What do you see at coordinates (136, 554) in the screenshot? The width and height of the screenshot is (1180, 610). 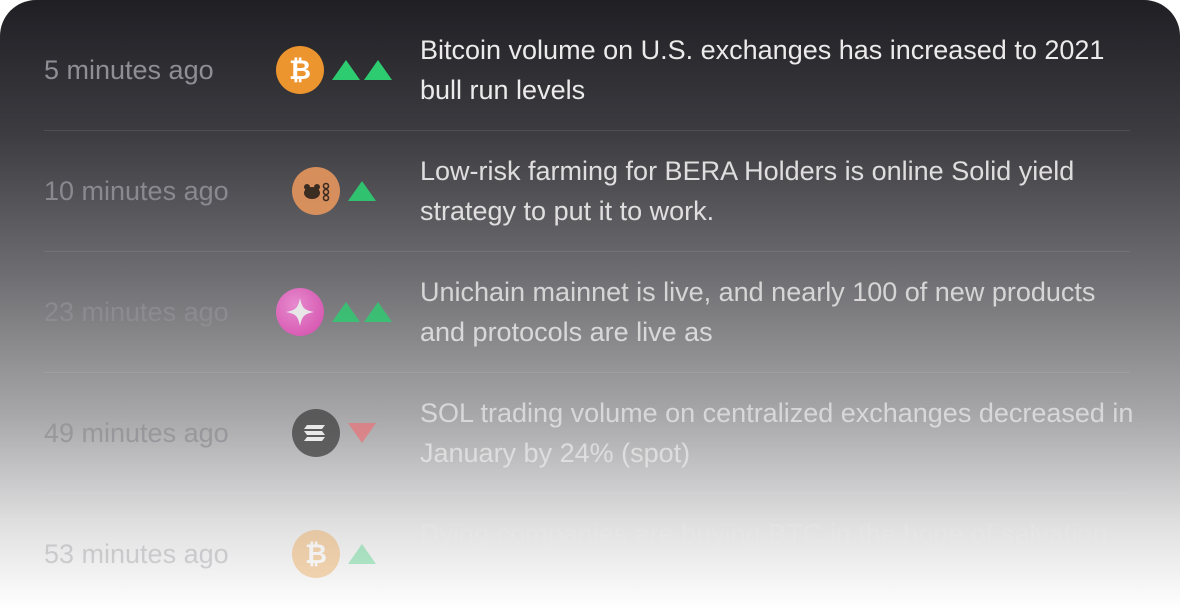 I see `news-time: 53 minutes ago` at bounding box center [136, 554].